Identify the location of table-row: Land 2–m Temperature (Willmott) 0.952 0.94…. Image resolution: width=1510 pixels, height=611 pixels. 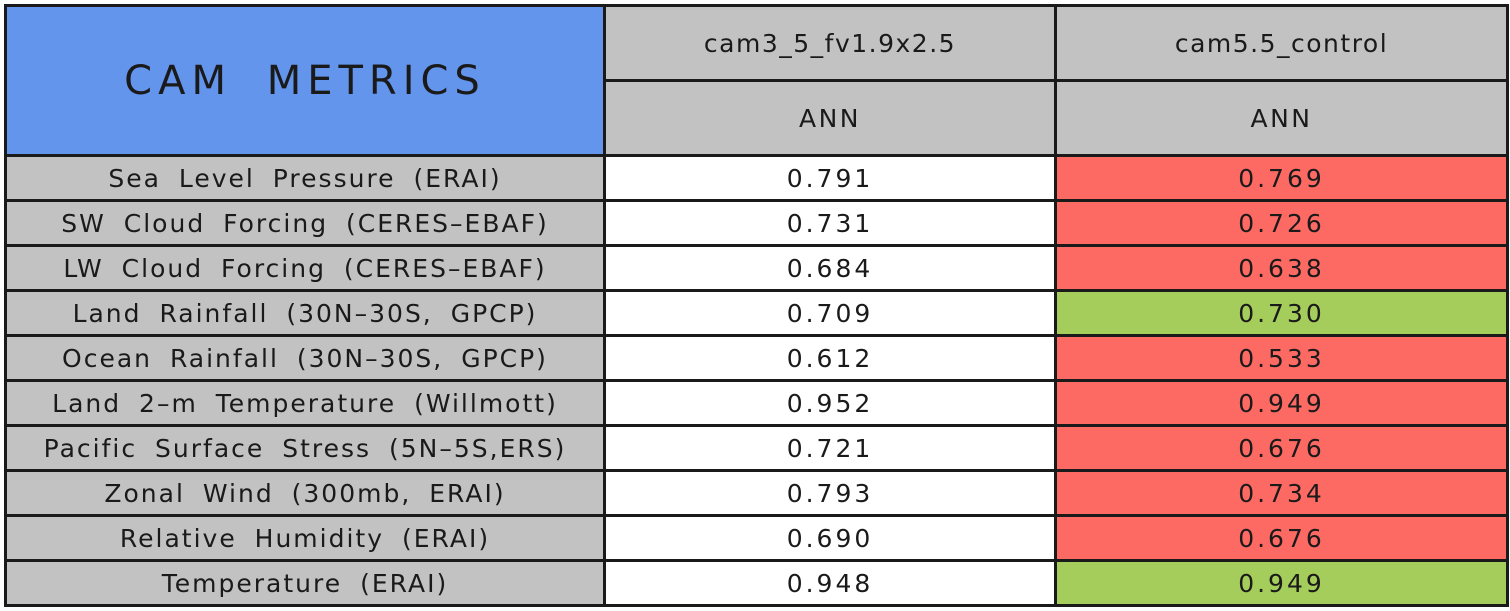
(756, 403).